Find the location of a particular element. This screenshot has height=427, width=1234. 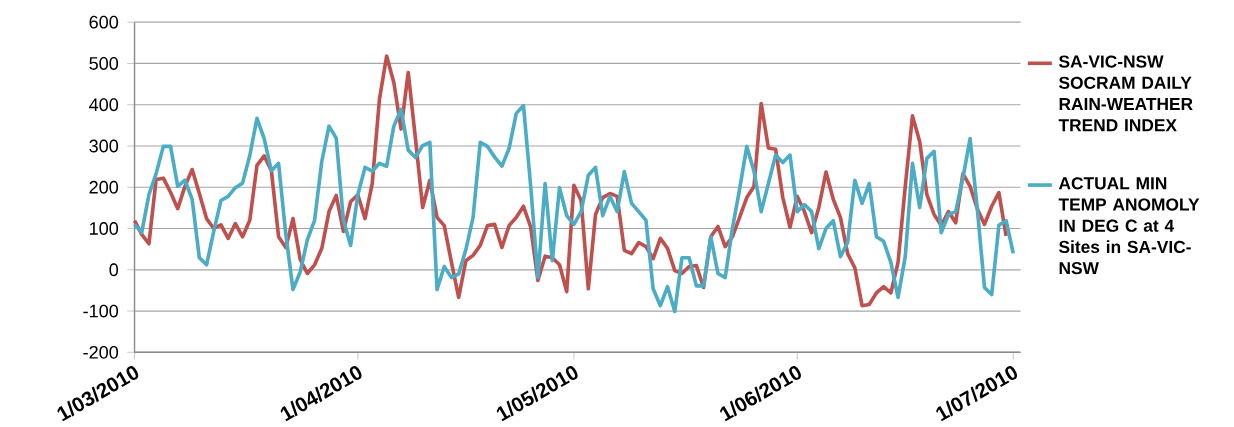

y-tick-label: 400 is located at coordinates (104, 105).